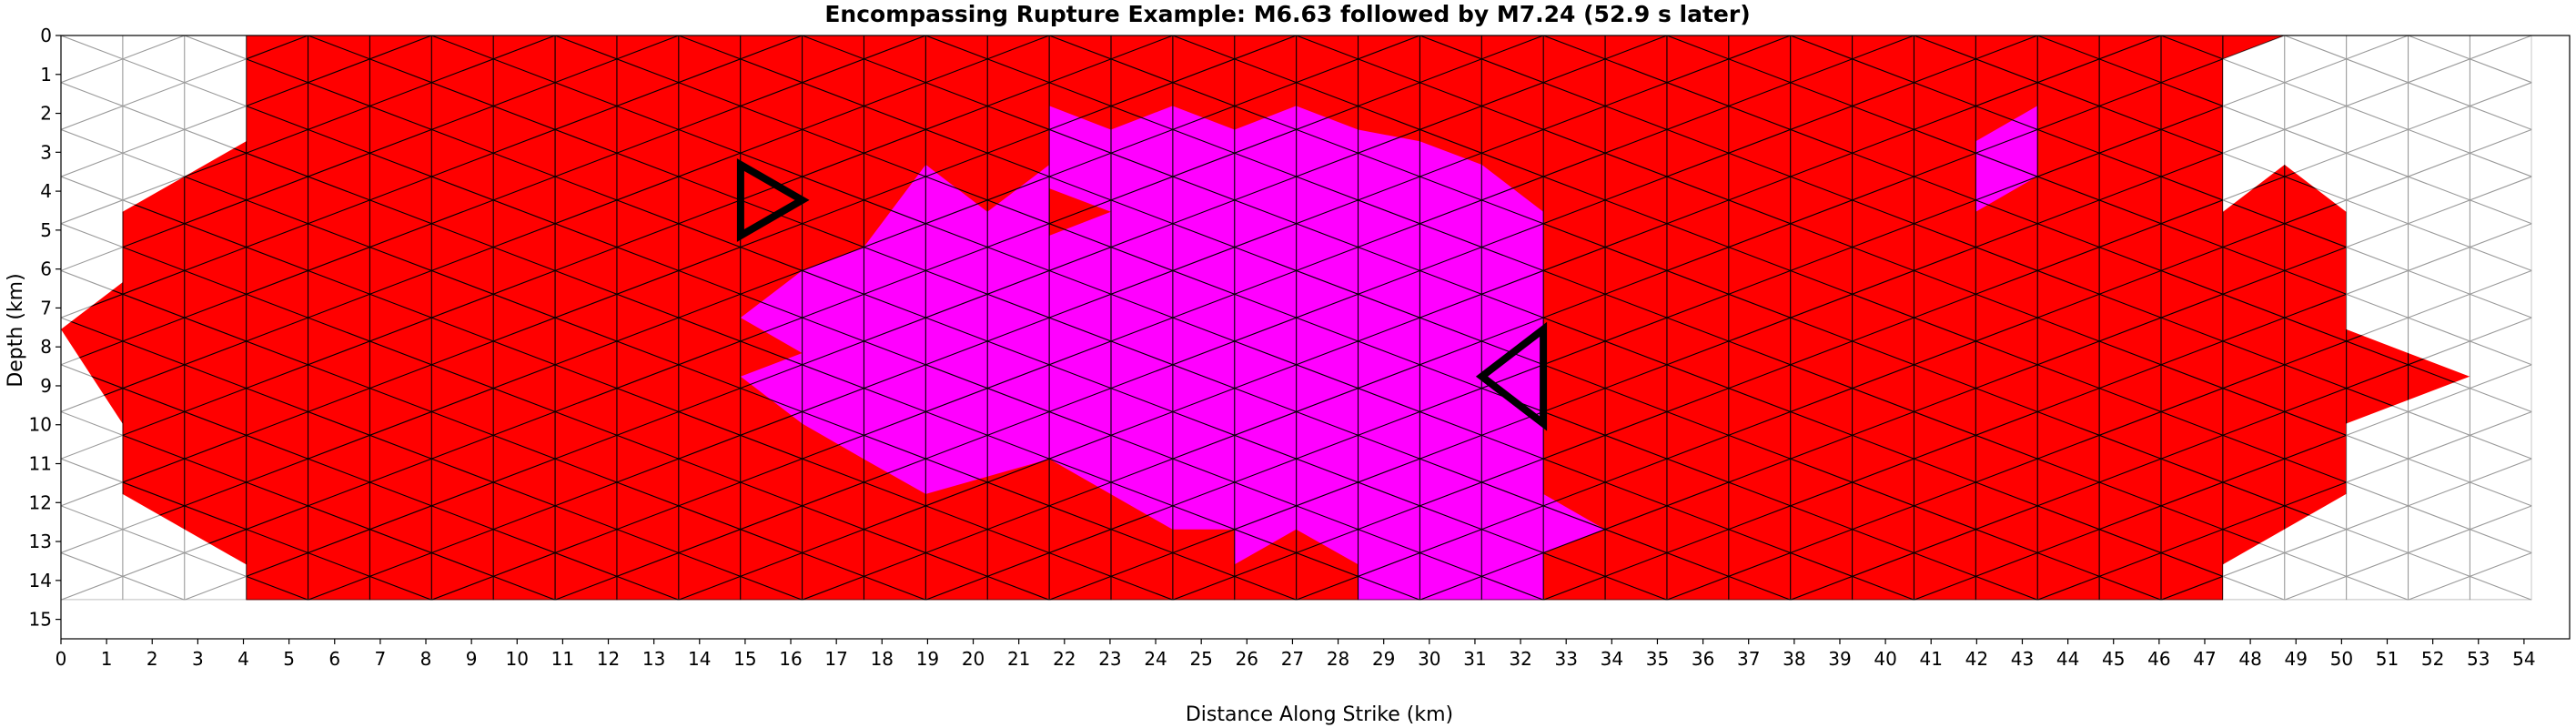  What do you see at coordinates (562, 659) in the screenshot?
I see `x-tick-label: 11` at bounding box center [562, 659].